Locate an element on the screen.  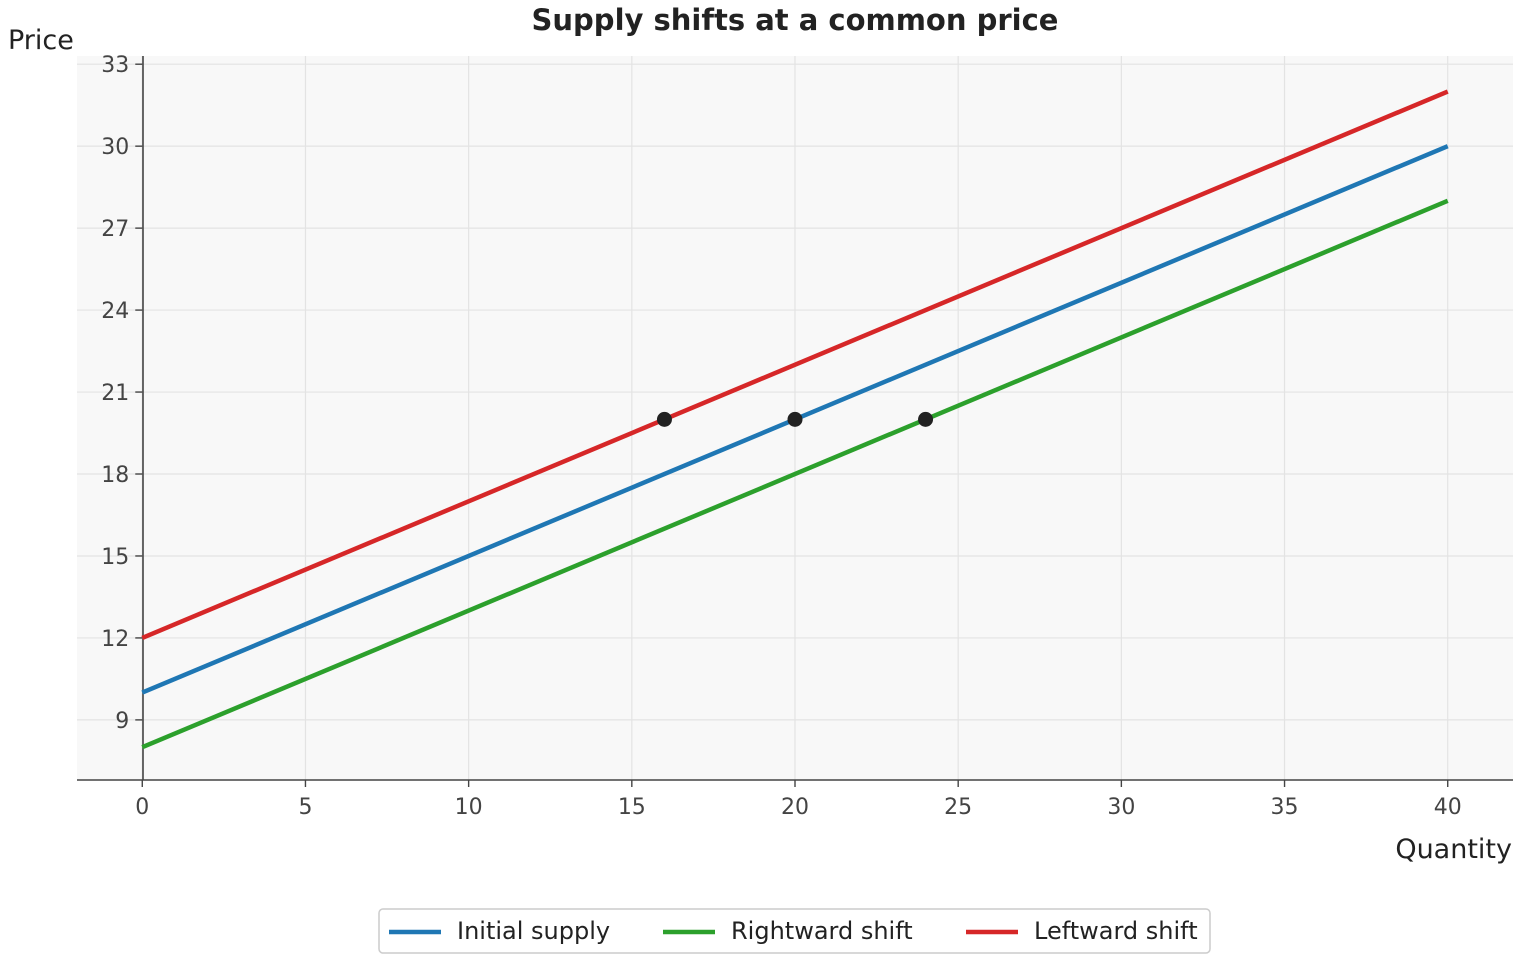
legend-label: Initial supply is located at coordinates (533, 931).